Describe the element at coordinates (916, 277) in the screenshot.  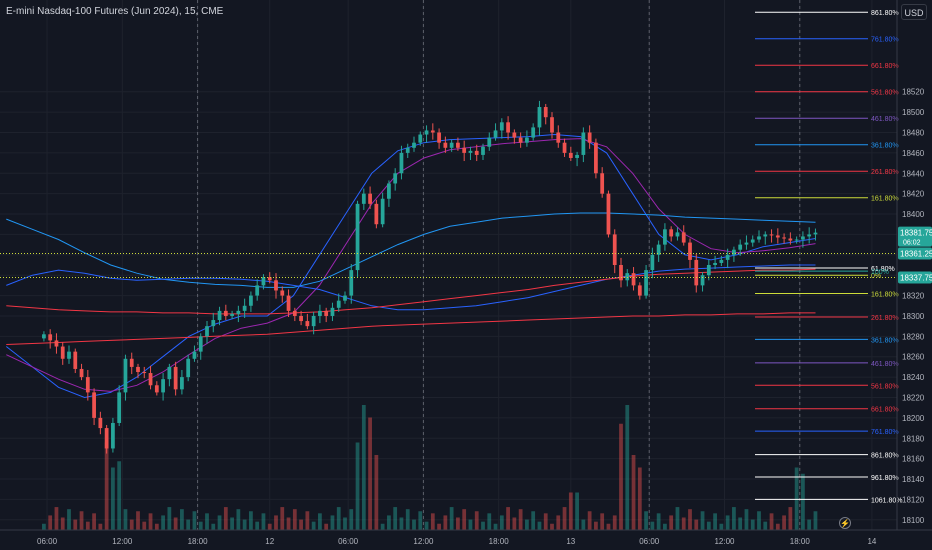
I see `price-label-text: 18337.75` at that location.